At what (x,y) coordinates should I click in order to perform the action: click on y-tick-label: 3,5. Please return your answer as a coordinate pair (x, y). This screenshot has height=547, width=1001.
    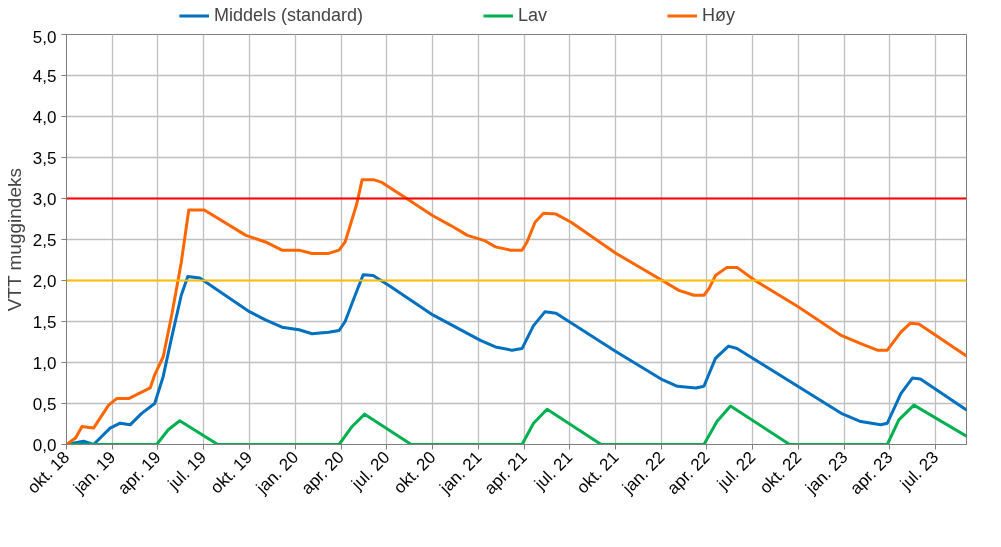
    Looking at the image, I should click on (44, 158).